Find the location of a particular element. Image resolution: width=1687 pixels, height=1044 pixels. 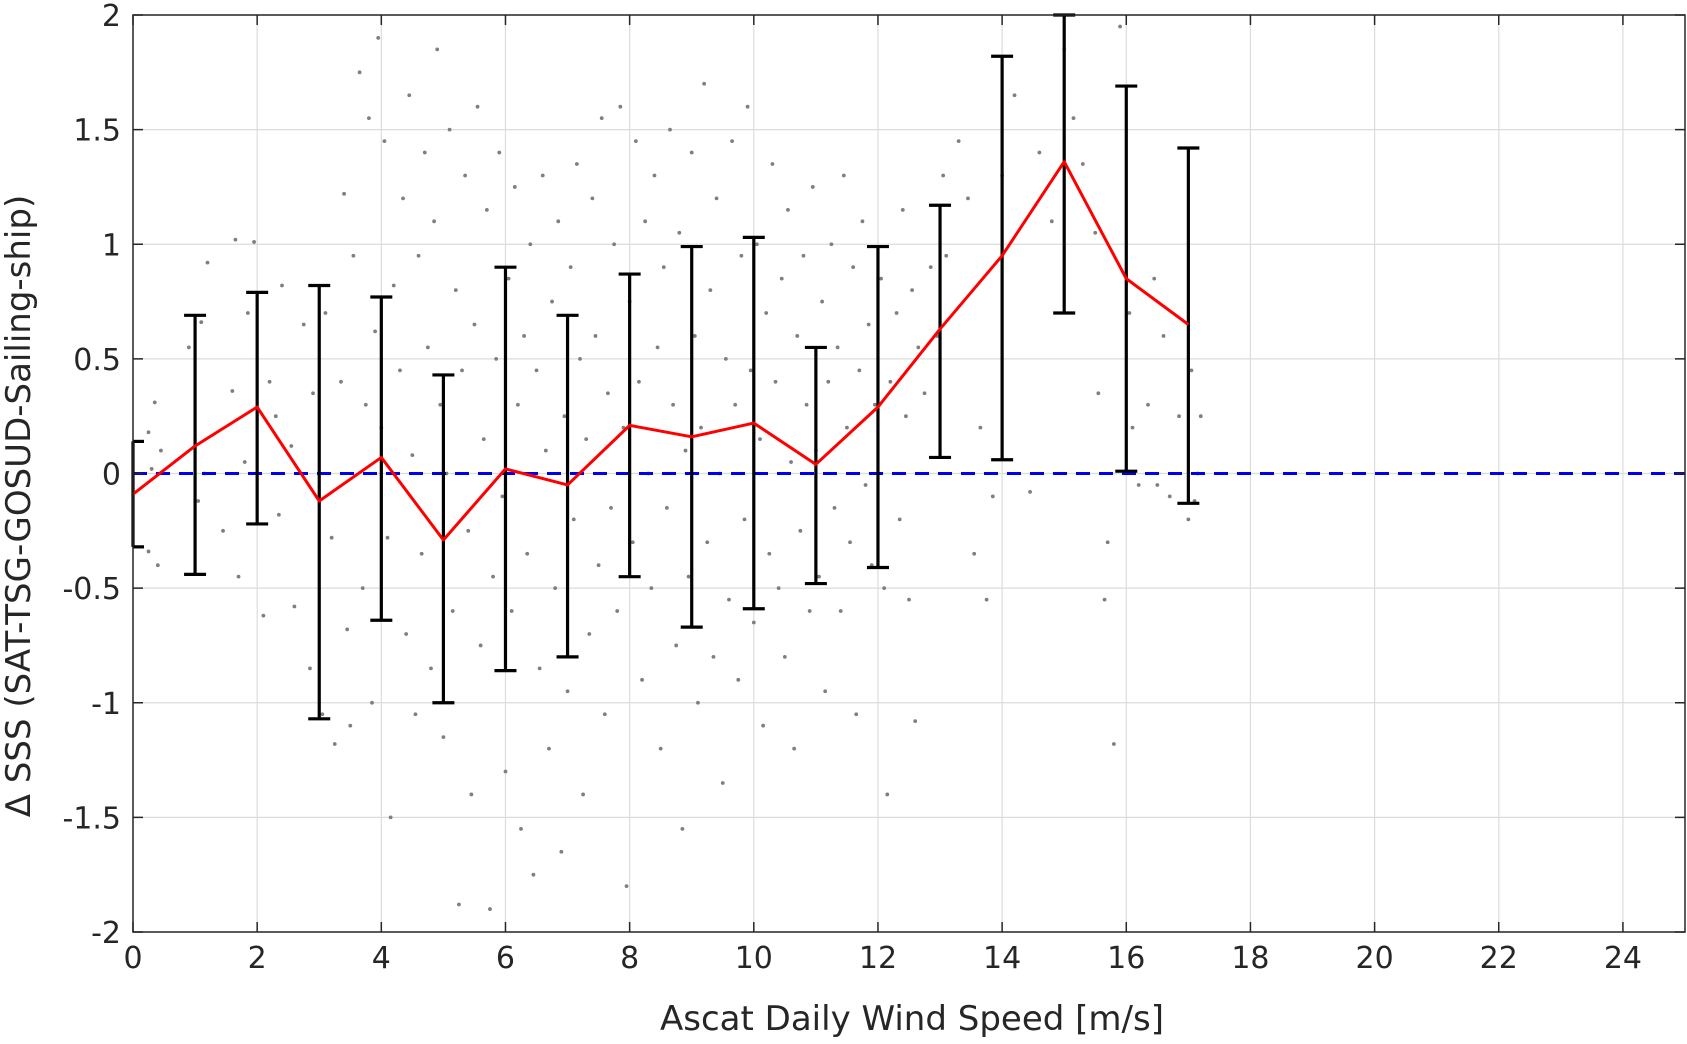

x-tick-label: 8 is located at coordinates (629, 958).